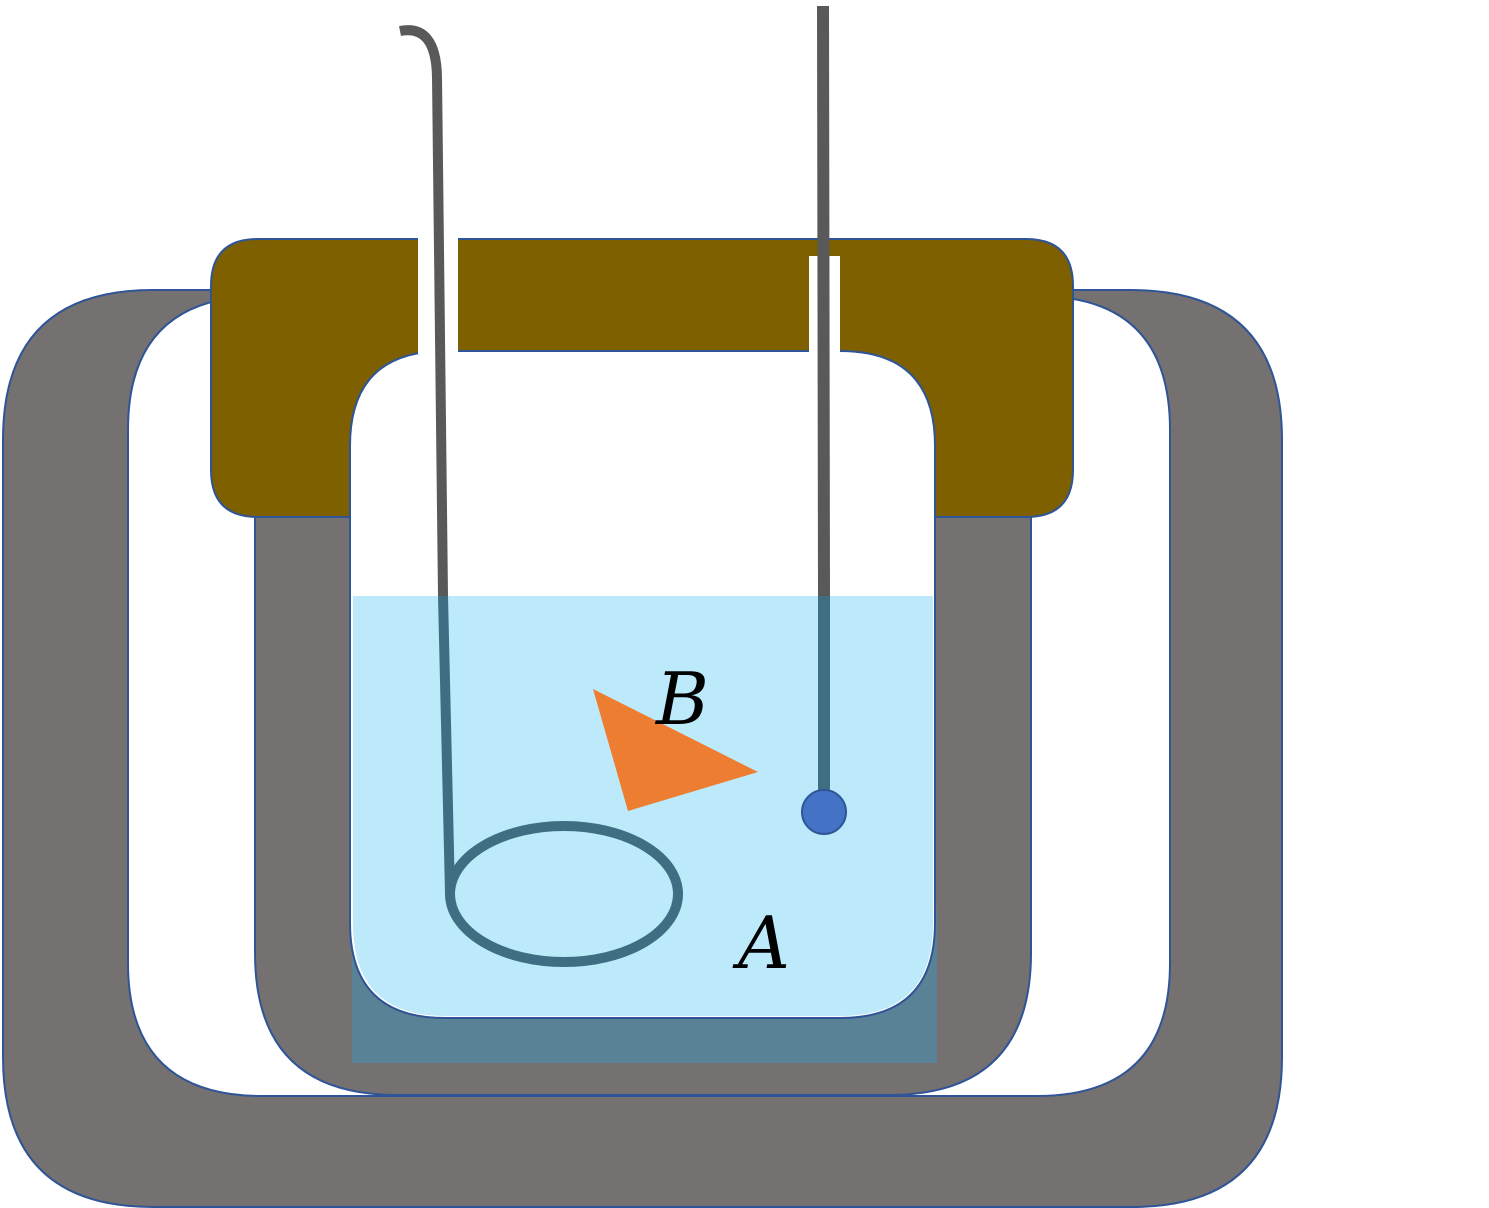  Describe the element at coordinates (675, 750) in the screenshot. I see `object-b` at that location.